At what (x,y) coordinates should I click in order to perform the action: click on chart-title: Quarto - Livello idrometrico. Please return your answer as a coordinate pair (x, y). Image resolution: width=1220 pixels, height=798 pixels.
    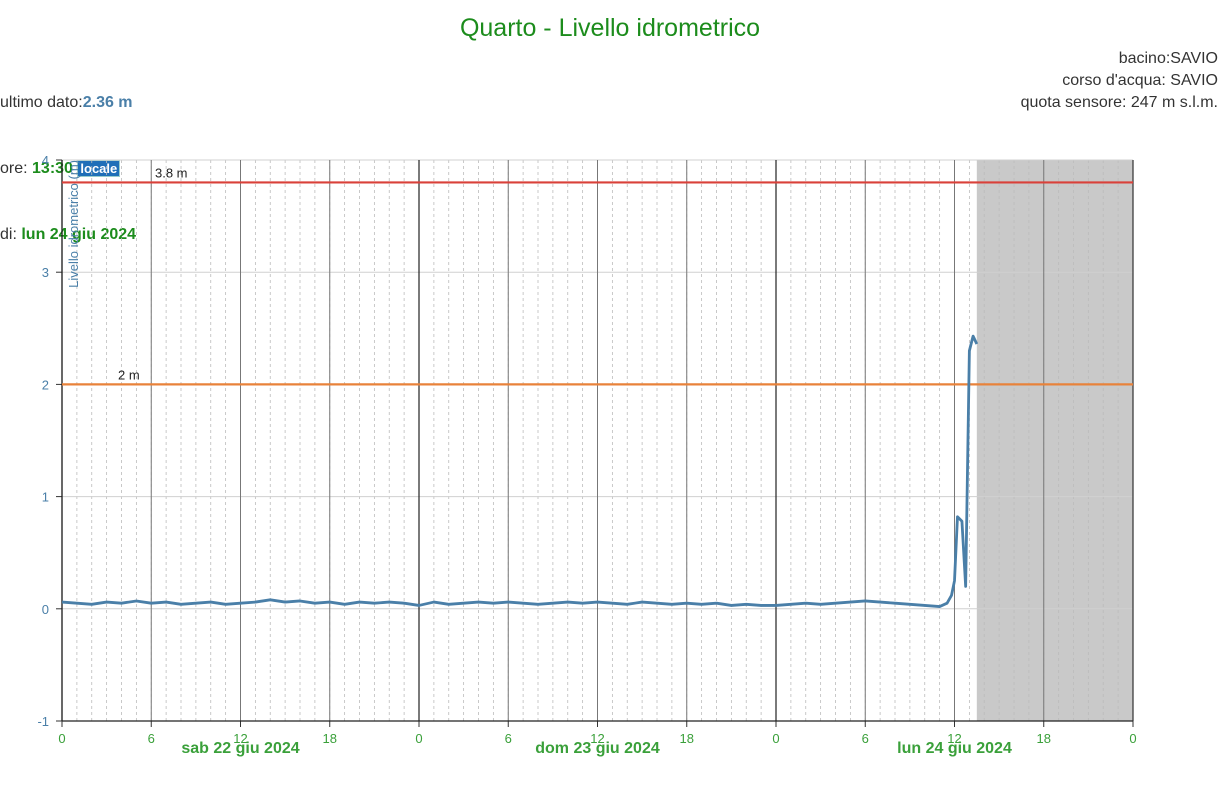
    Looking at the image, I should click on (610, 28).